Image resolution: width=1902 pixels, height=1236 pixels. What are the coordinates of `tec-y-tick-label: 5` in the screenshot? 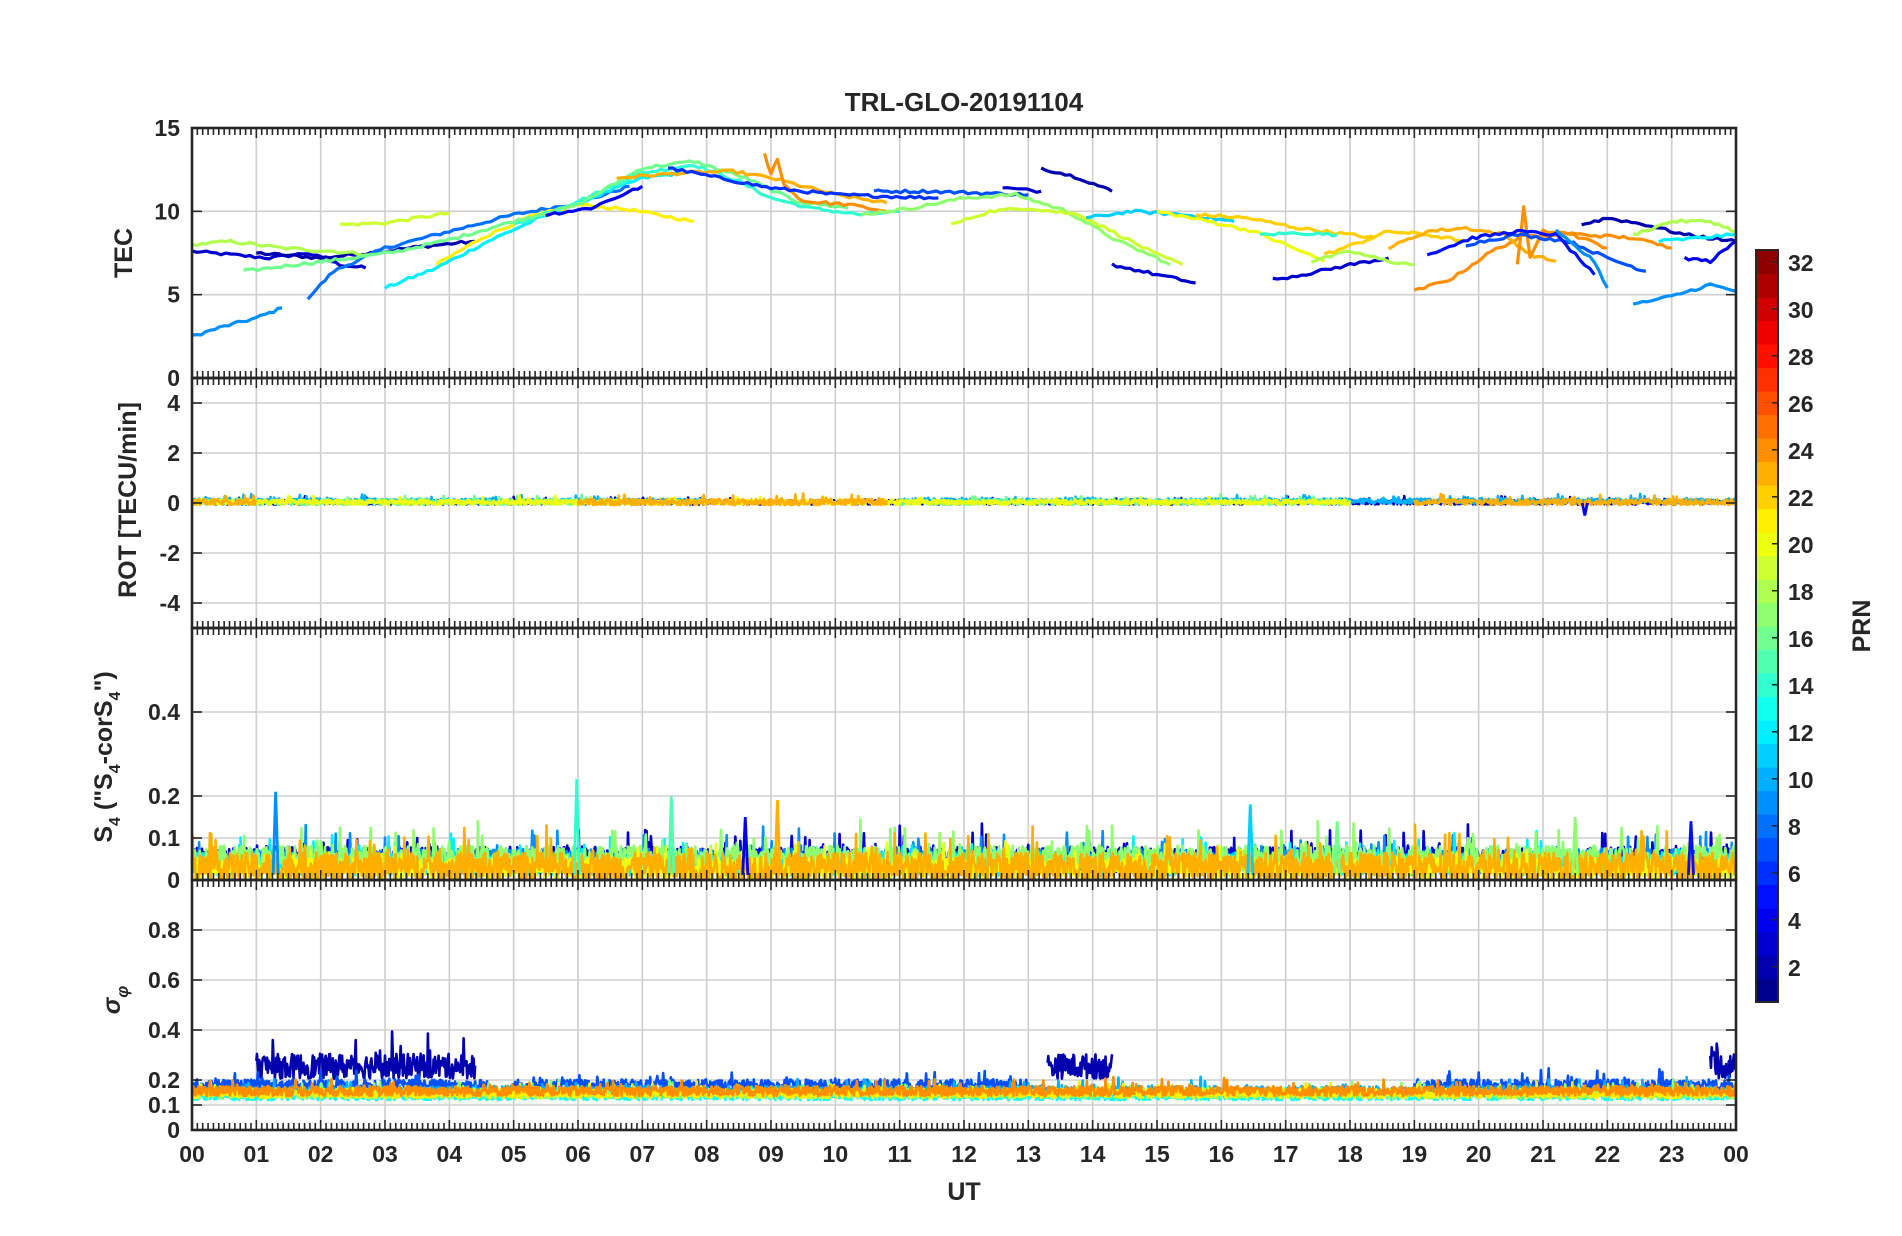 It's located at (173, 295).